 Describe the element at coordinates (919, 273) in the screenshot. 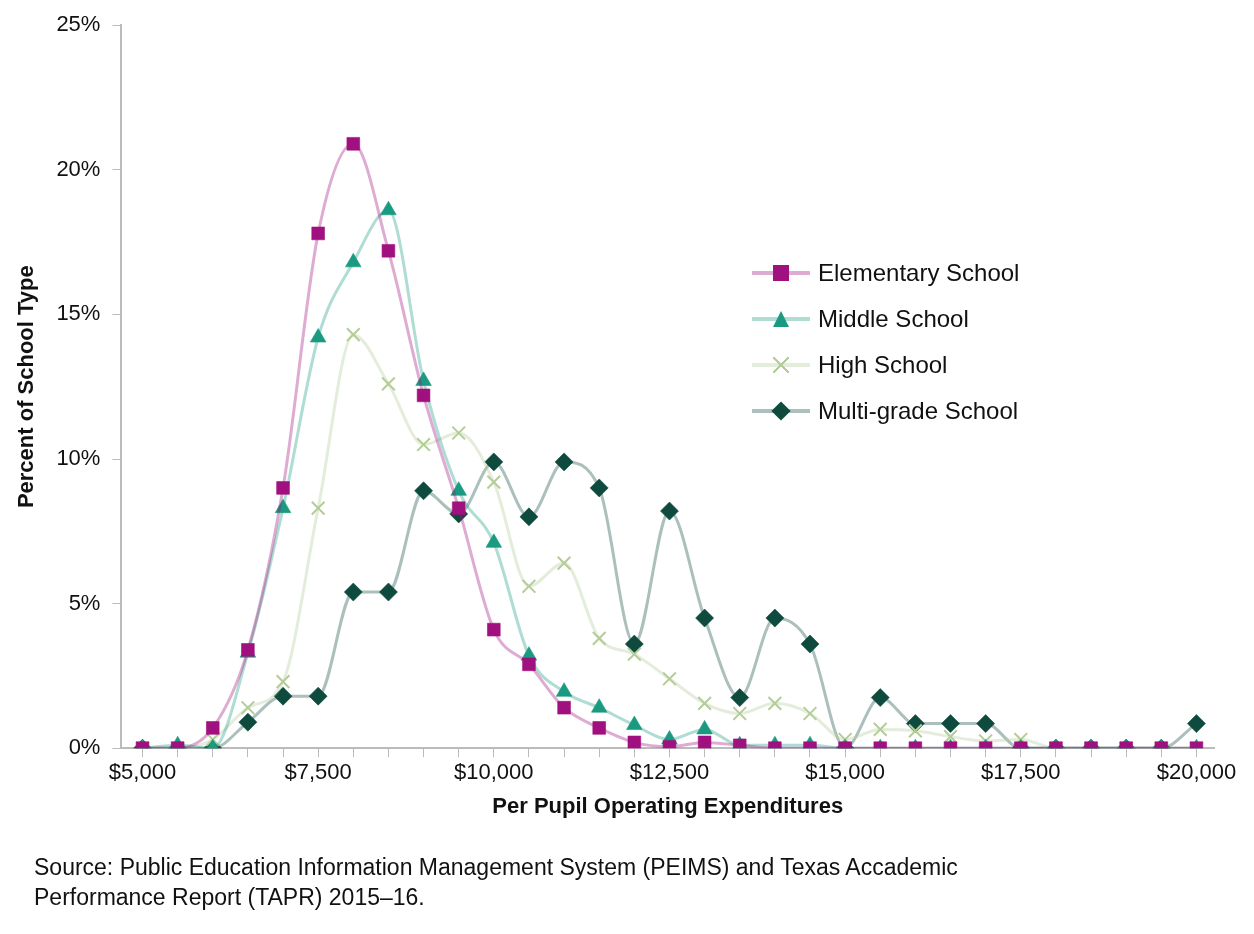

I see `legend-label: Elementary School` at that location.